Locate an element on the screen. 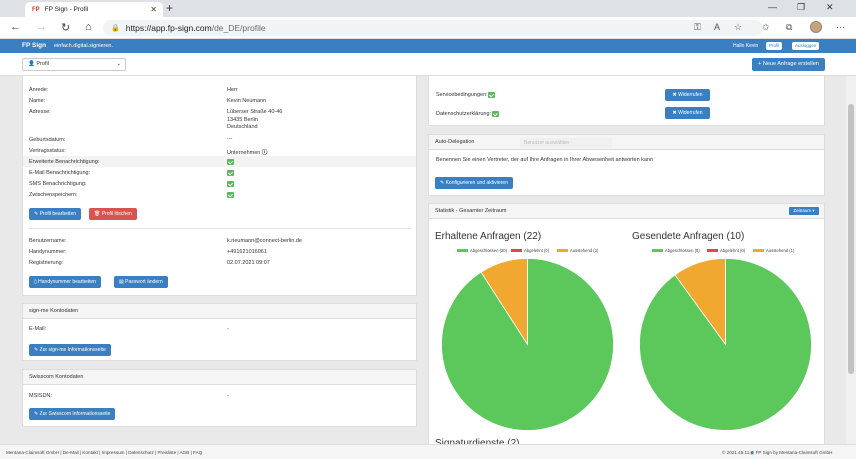  favorite-star-icon: ☆ is located at coordinates (738, 27).